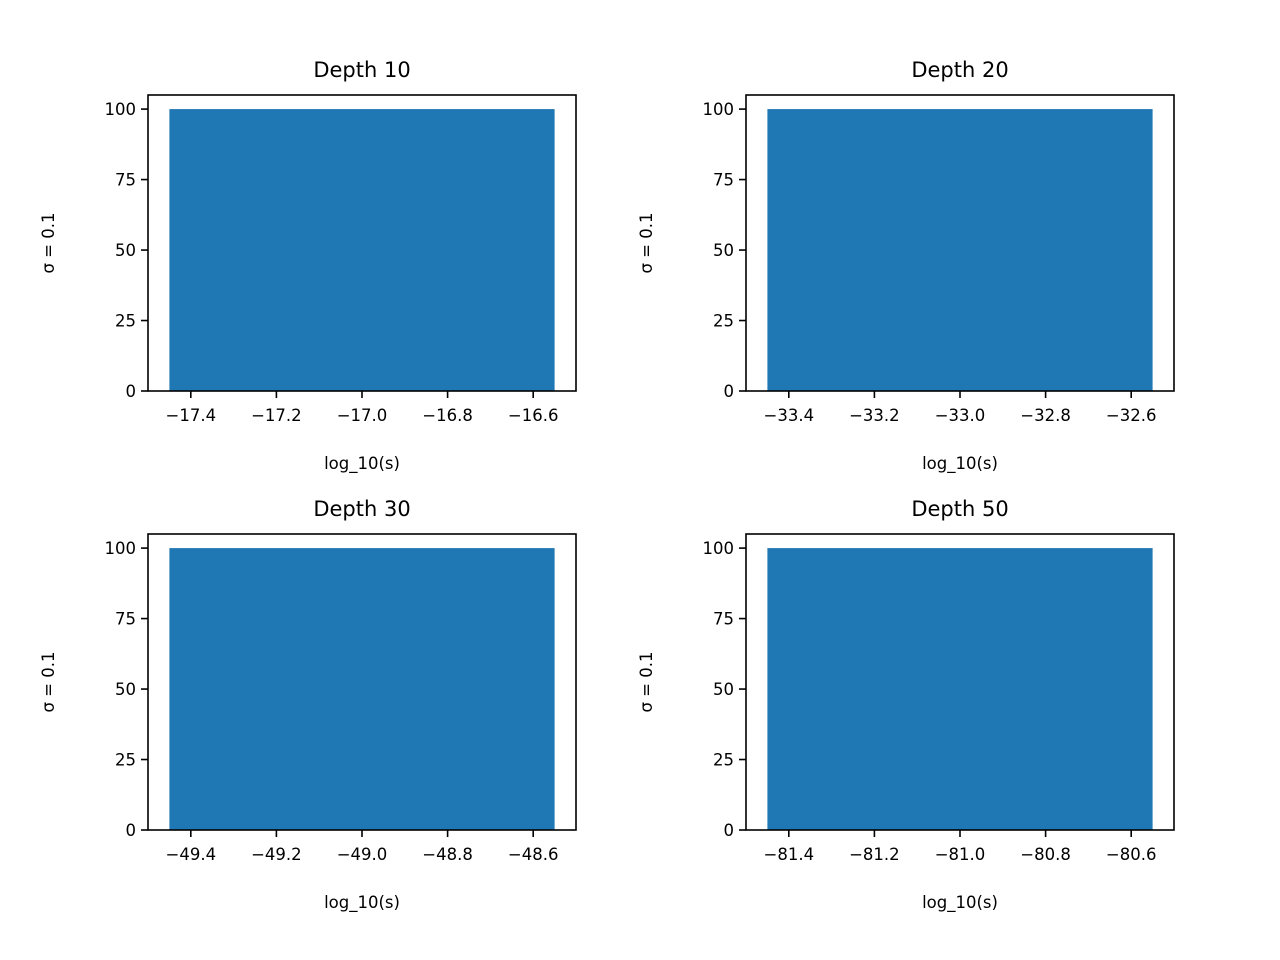  What do you see at coordinates (276, 854) in the screenshot?
I see `x-tick-label: −49.2` at bounding box center [276, 854].